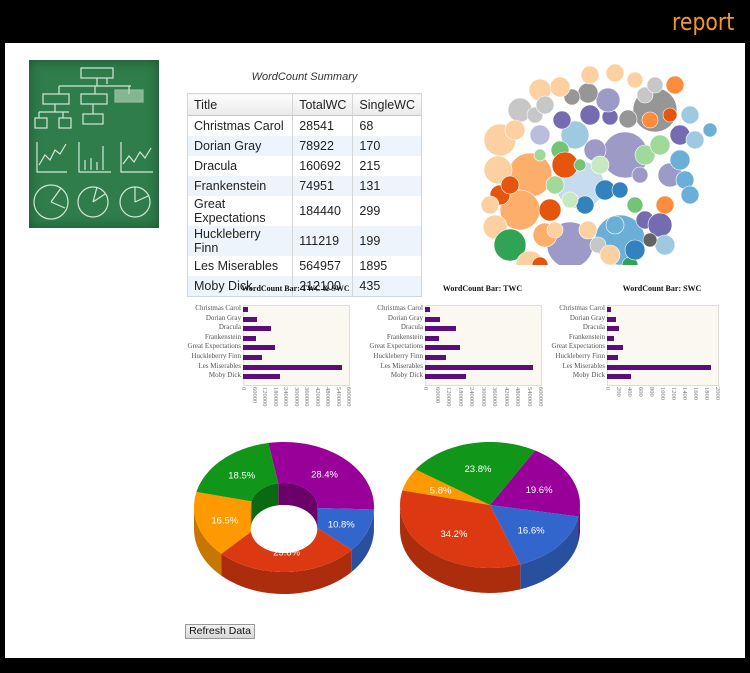 Image resolution: width=750 pixels, height=673 pixels. I want to click on x-axis-tick-label: 1800, so click(706, 393).